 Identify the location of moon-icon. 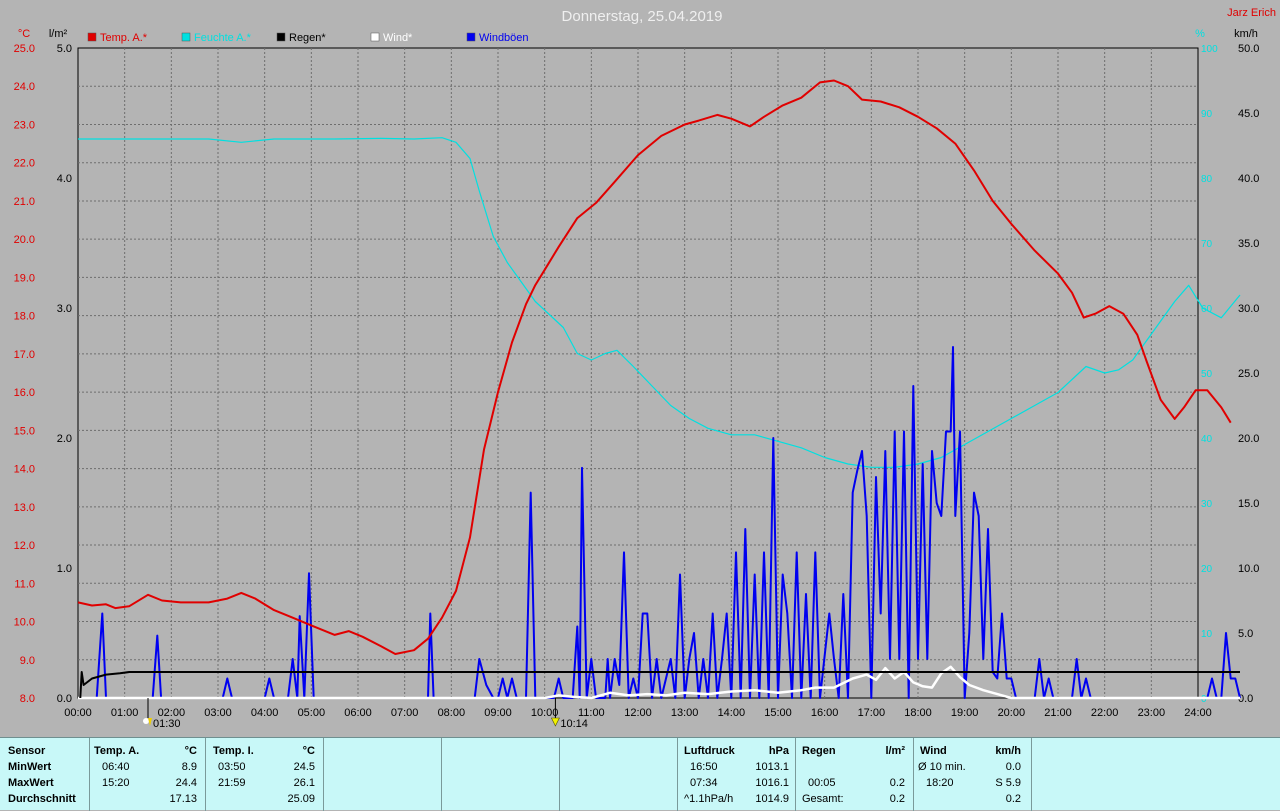
(146, 721).